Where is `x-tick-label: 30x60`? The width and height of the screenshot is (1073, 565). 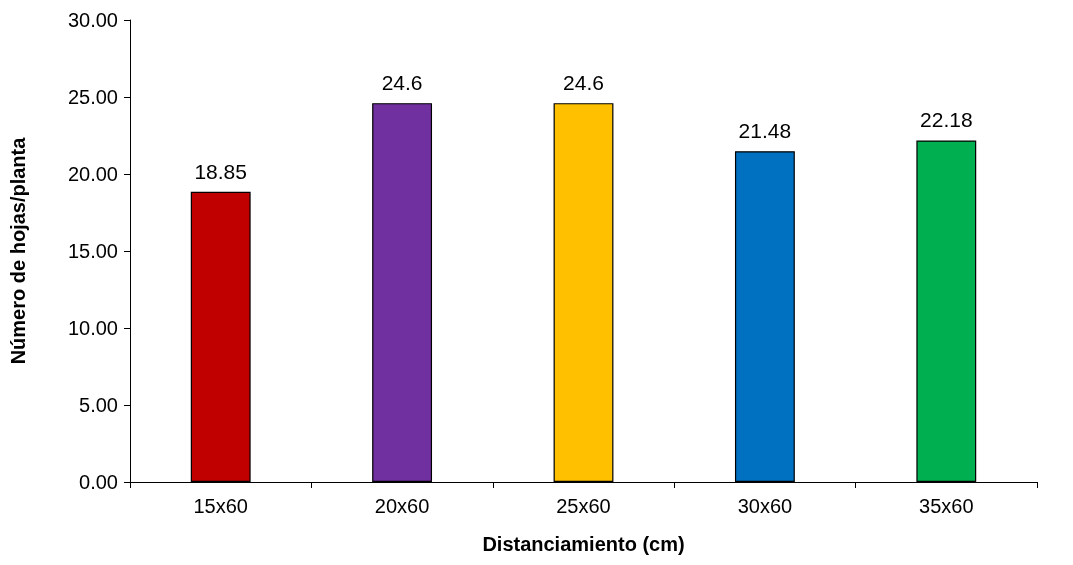 x-tick-label: 30x60 is located at coordinates (765, 506).